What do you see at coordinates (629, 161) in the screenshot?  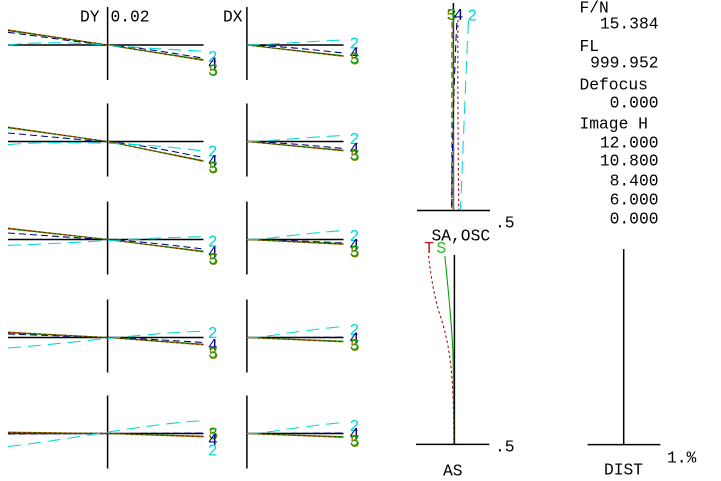 I see `svg-text: 10.800` at bounding box center [629, 161].